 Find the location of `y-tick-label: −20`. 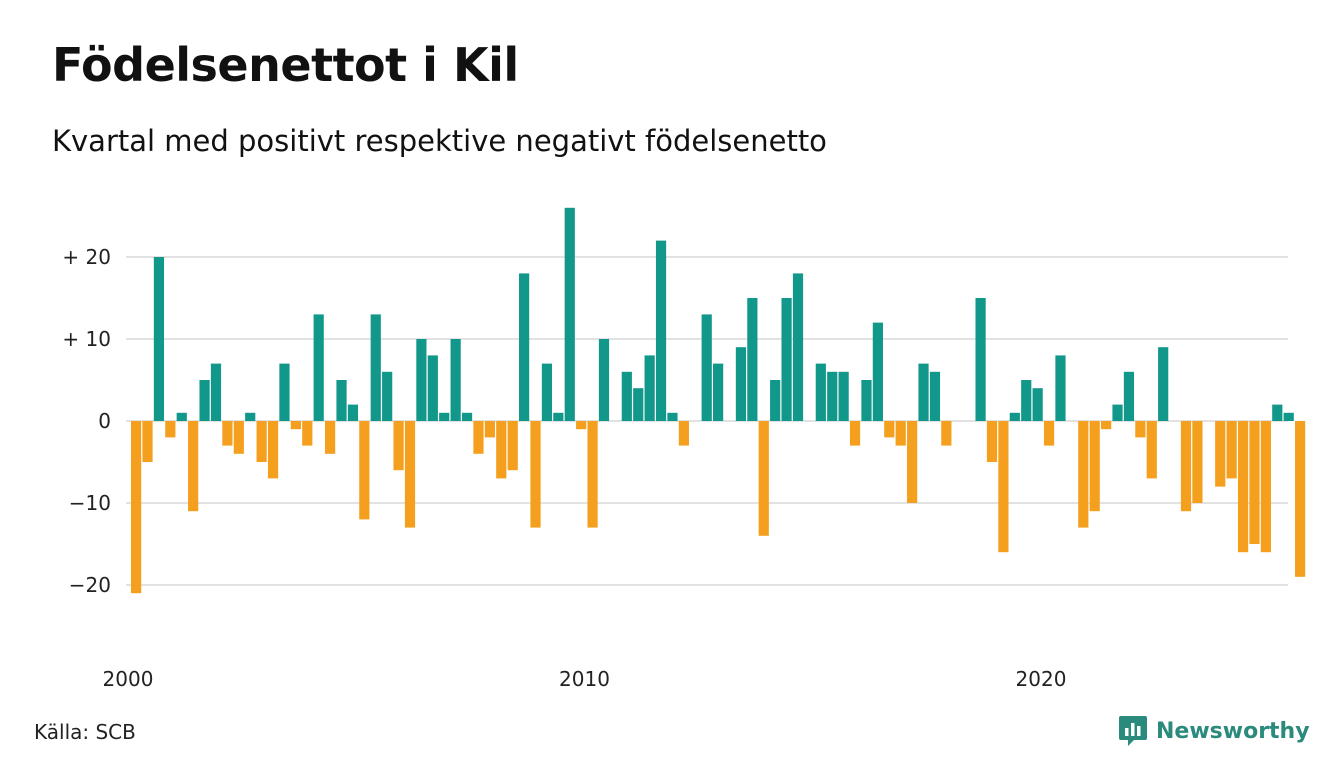

y-tick-label: −20 is located at coordinates (90, 585).